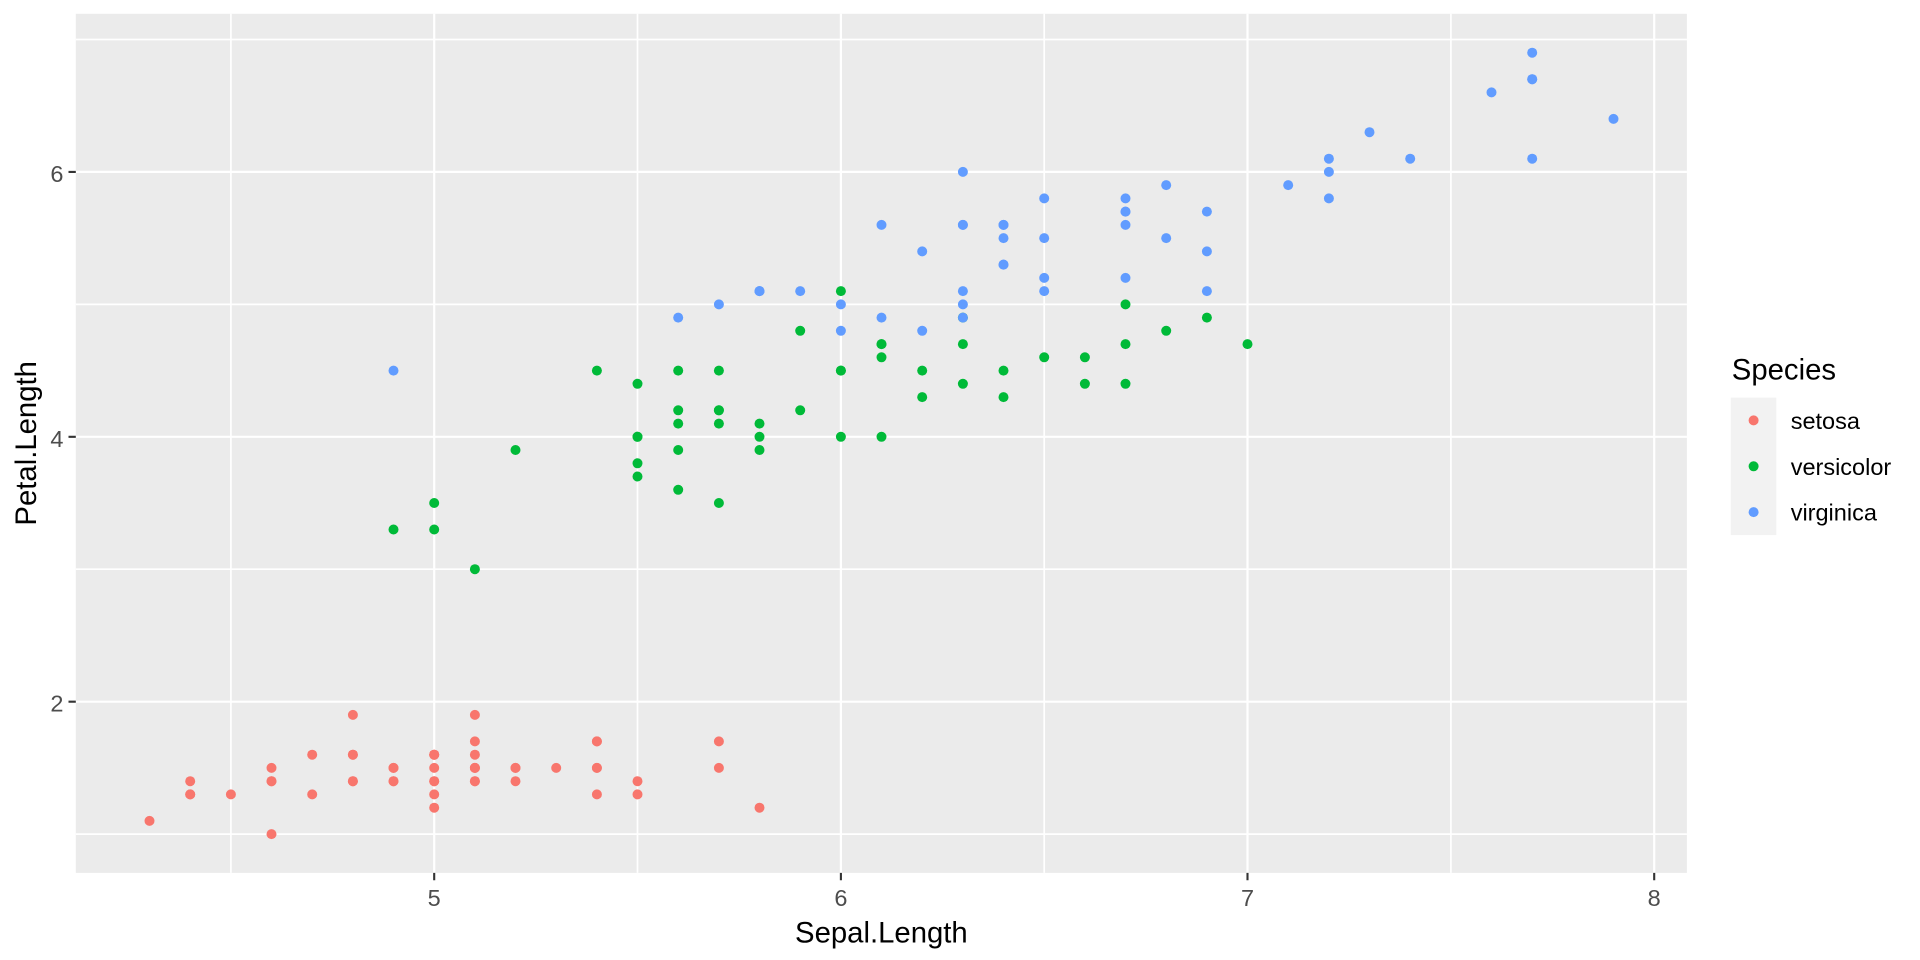 The image size is (1920, 960). Describe the element at coordinates (1247, 898) in the screenshot. I see `svg-text: 7` at that location.